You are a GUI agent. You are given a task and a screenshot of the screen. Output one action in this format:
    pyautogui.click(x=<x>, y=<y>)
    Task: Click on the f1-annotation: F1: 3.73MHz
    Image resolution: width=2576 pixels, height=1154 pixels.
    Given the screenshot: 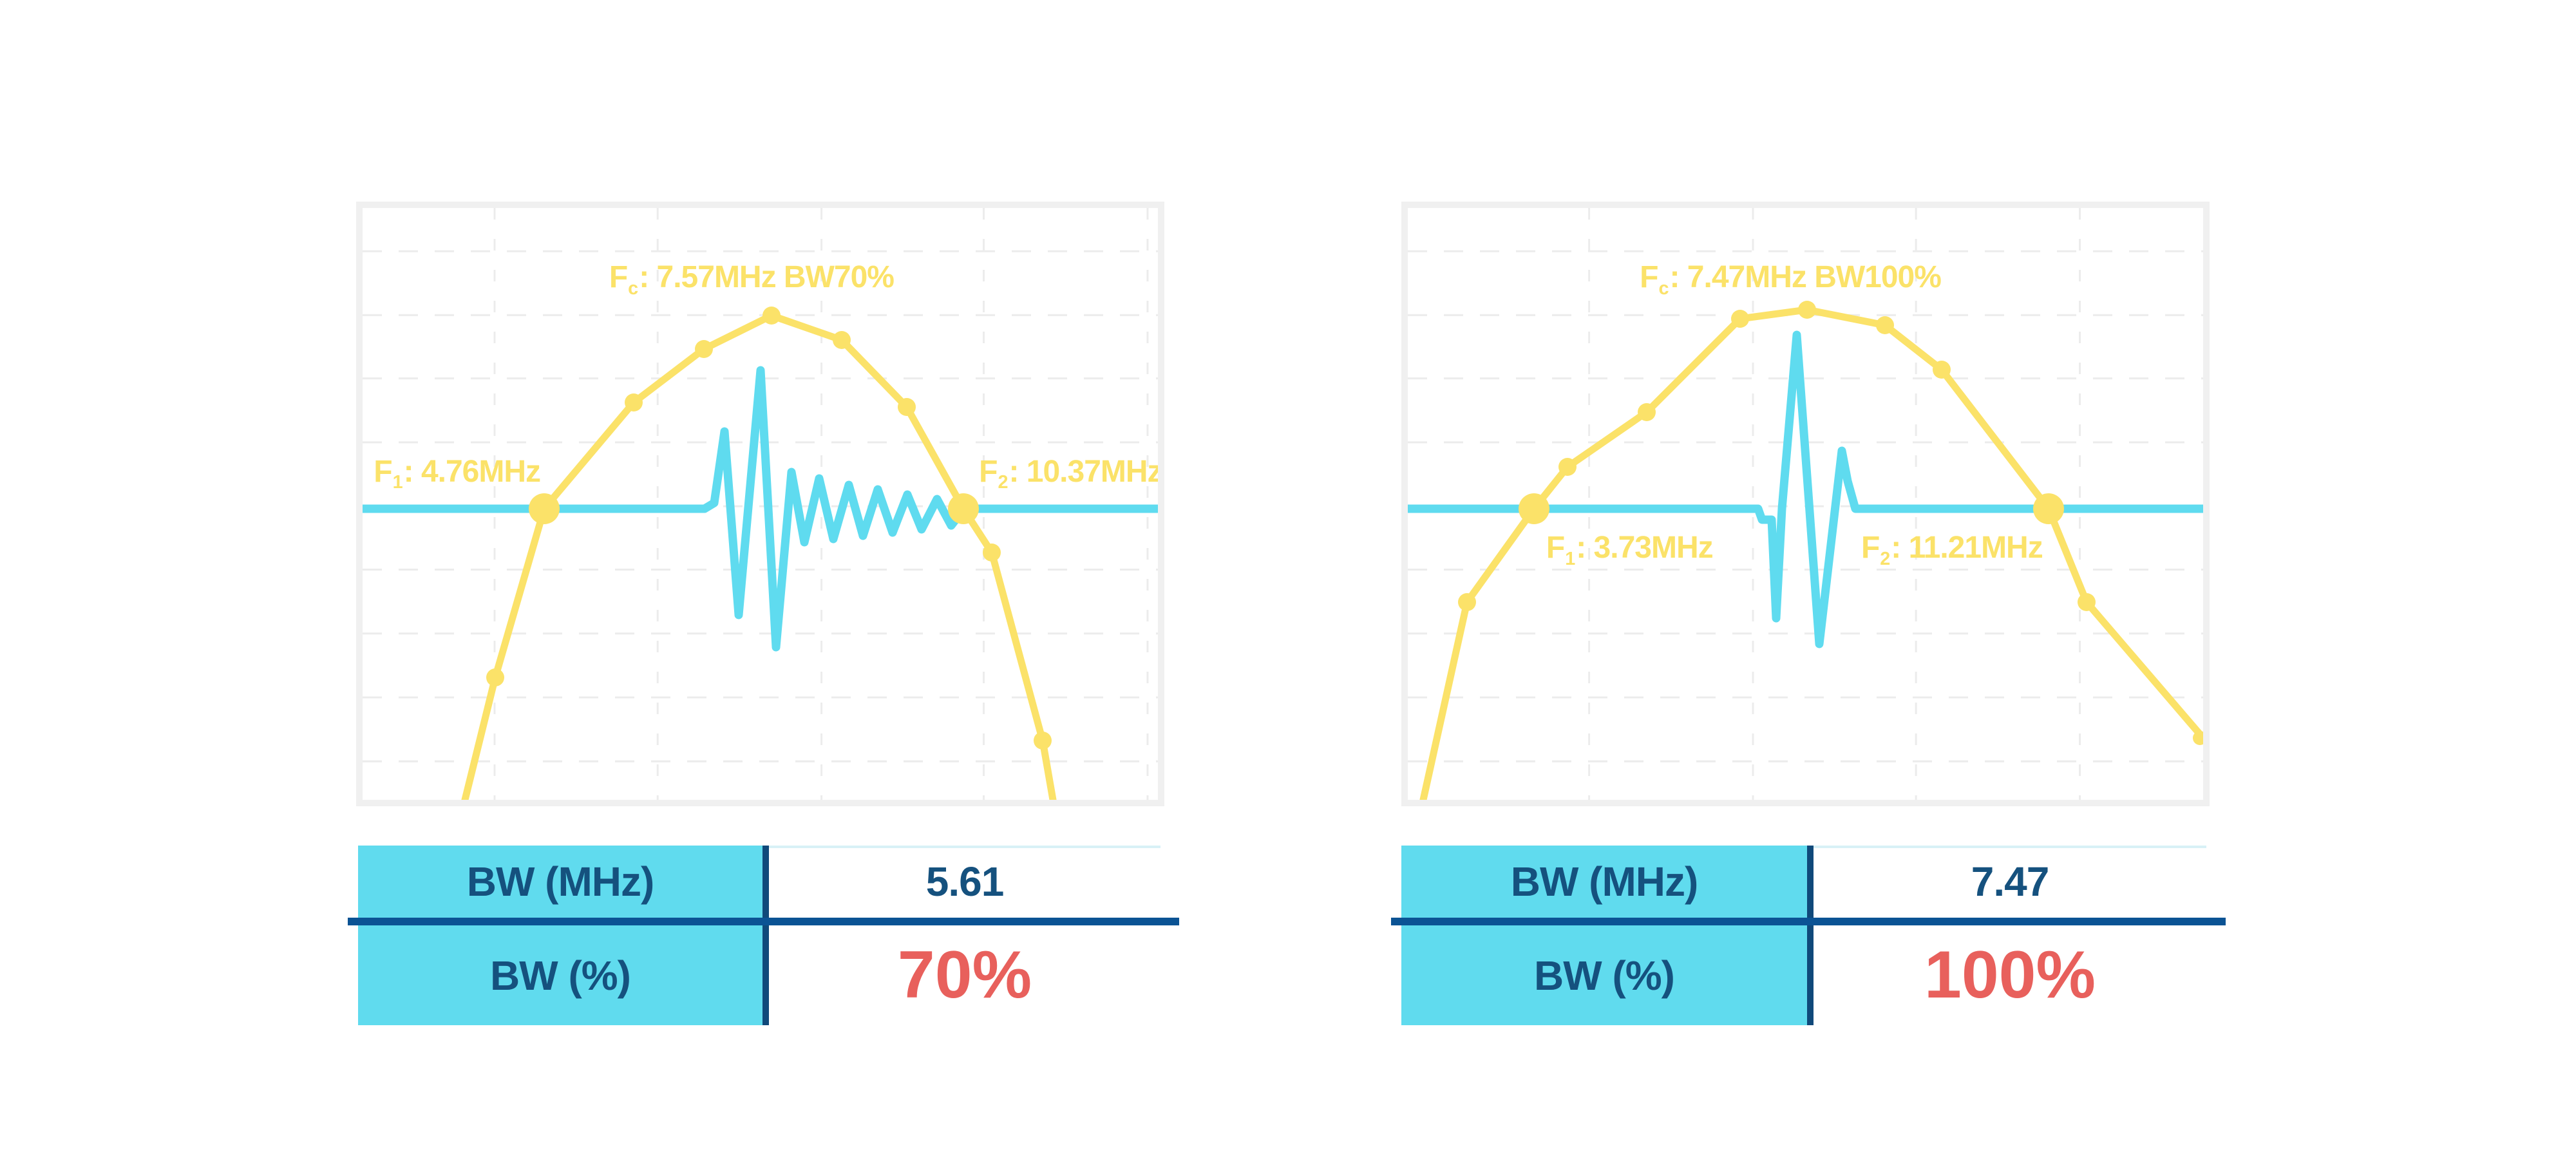 What is the action you would take?
    pyautogui.click(x=1630, y=550)
    